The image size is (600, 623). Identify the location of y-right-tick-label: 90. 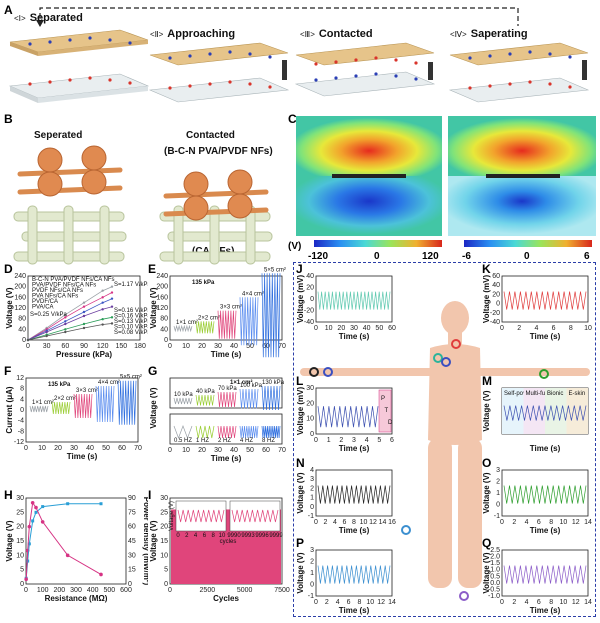
(132, 498).